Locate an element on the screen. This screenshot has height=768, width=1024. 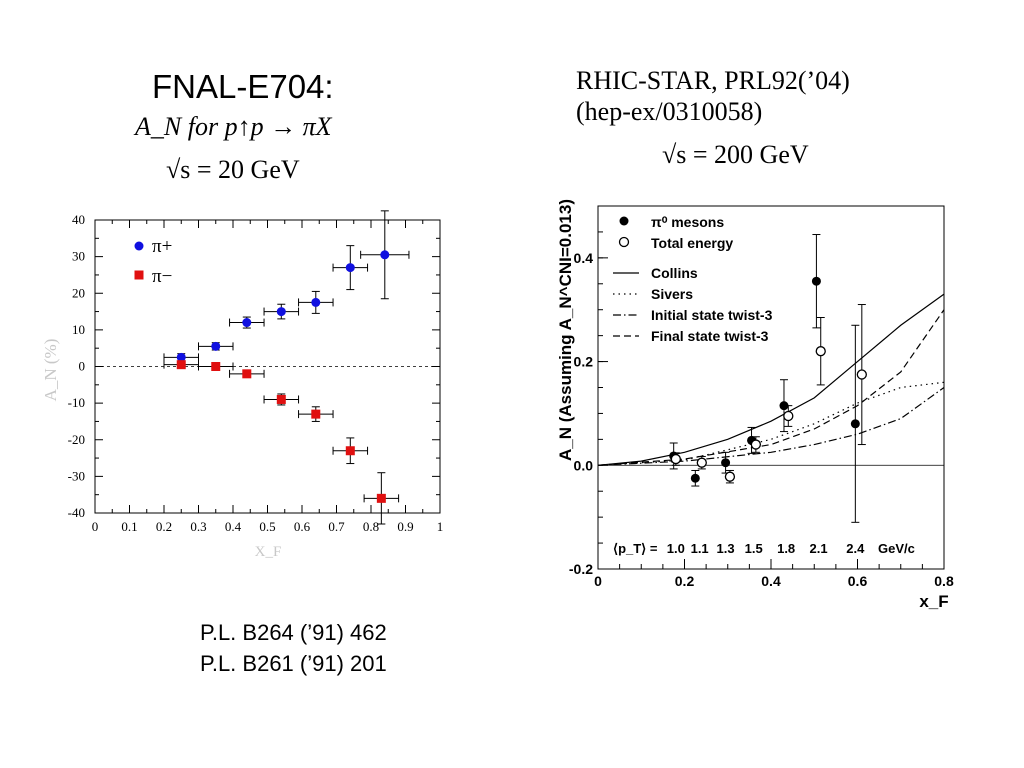
y-tick-label: 30 is located at coordinates (78, 256).